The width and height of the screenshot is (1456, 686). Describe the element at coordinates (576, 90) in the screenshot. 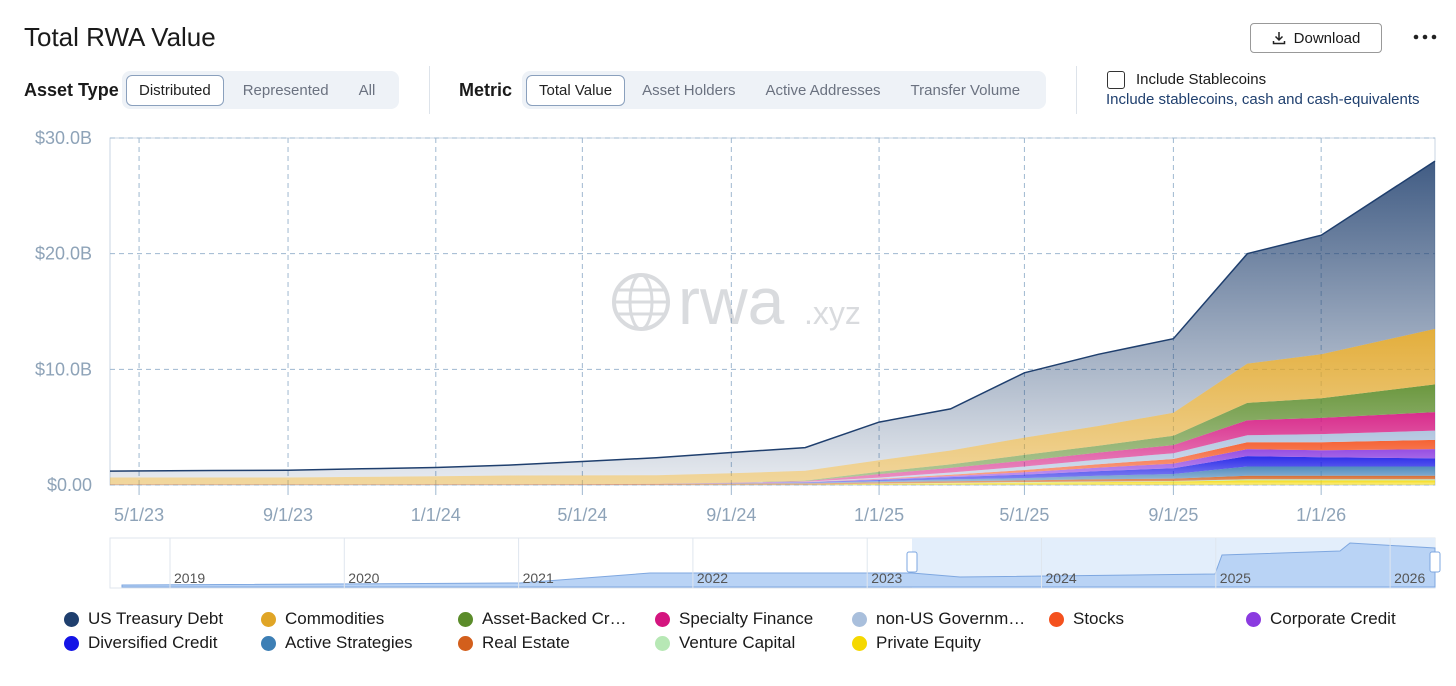

I see `metric-option: Total Value` at that location.